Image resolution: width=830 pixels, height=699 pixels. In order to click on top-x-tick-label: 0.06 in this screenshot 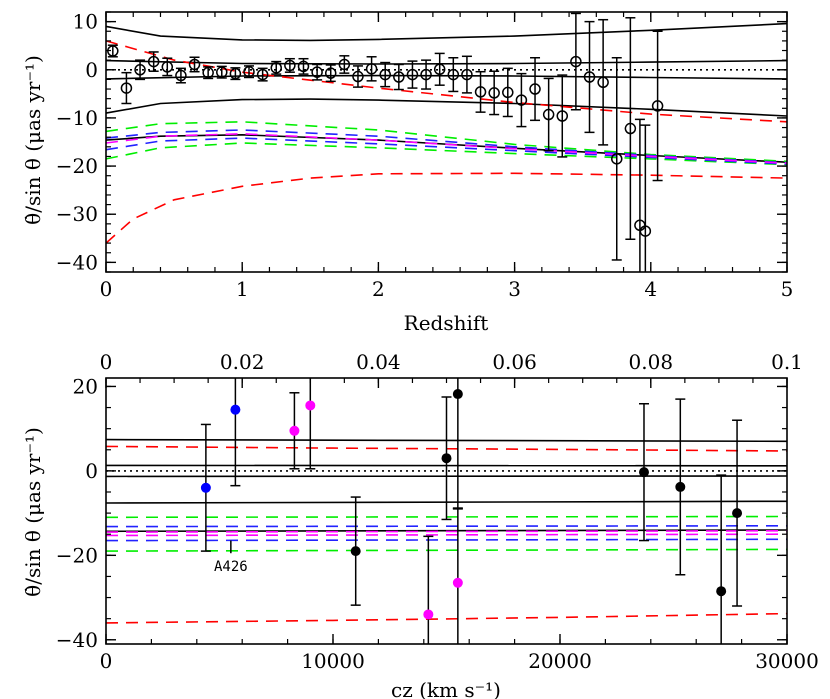, I will do `click(514, 362)`.